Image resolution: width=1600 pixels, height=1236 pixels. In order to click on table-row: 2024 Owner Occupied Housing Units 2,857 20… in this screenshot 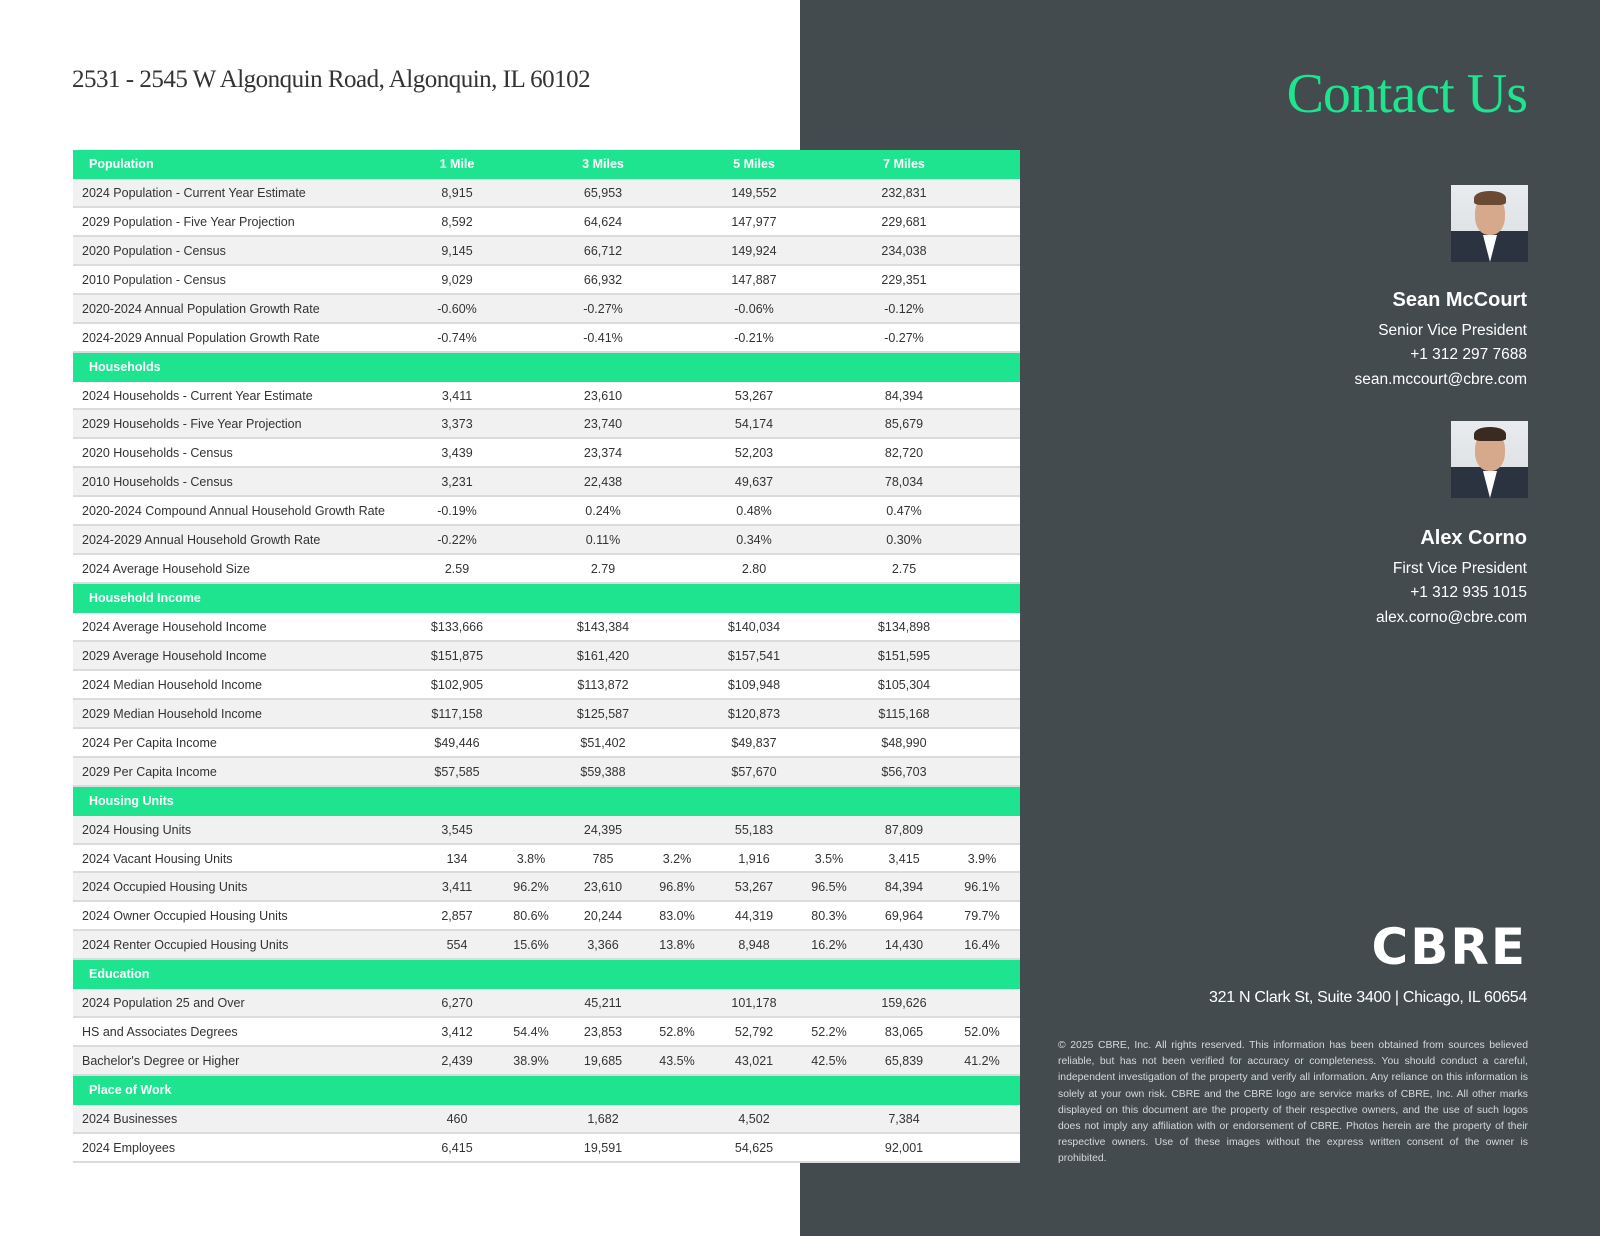, I will do `click(546, 917)`.